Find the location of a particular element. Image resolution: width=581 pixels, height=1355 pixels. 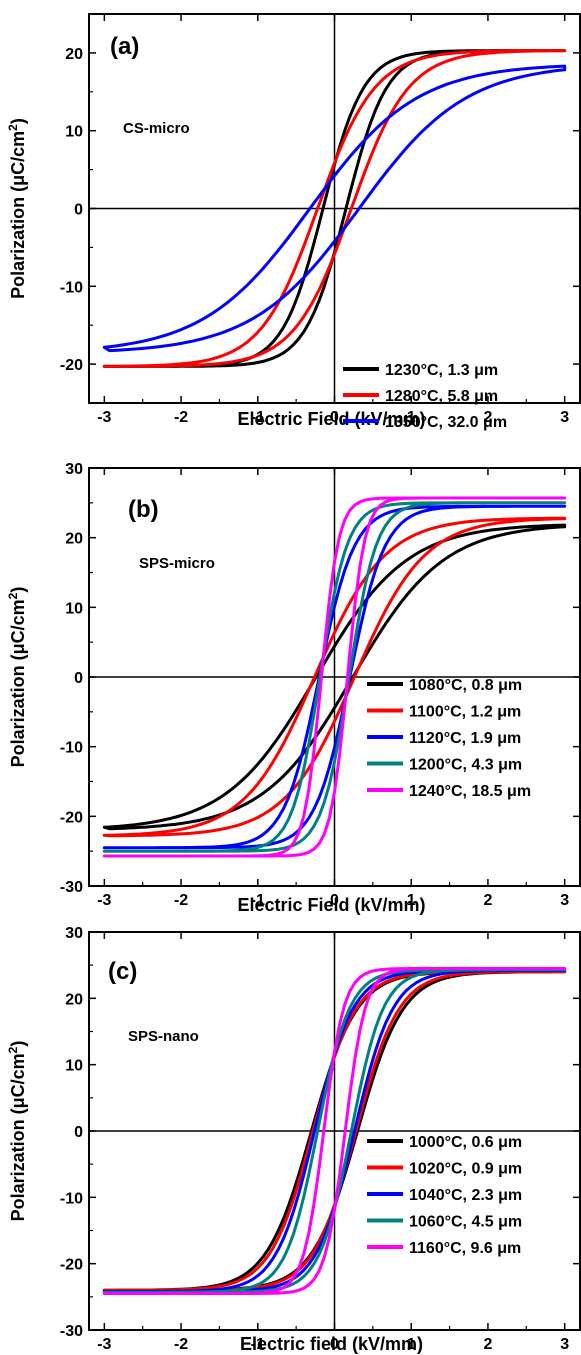

sample-label: SPS-micro is located at coordinates (177, 563).